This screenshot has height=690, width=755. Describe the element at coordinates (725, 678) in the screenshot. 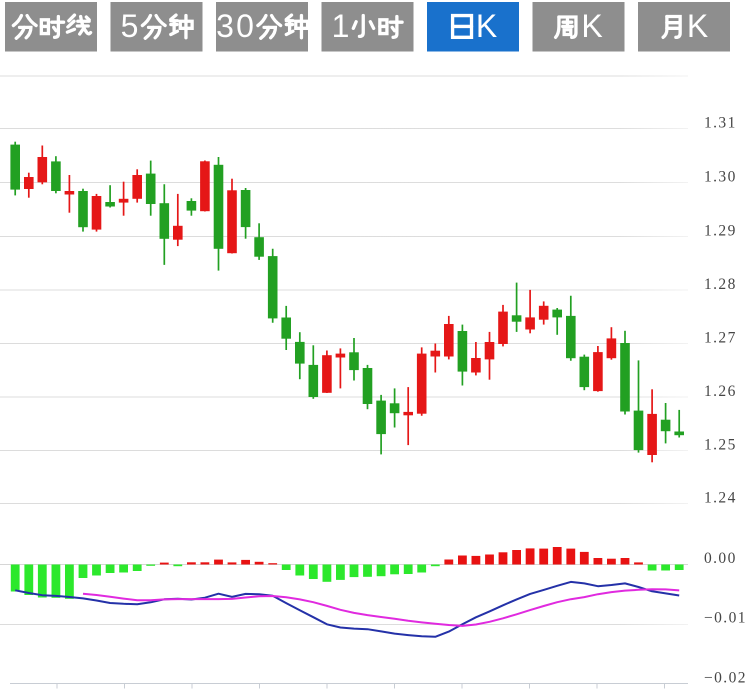

I see `svg-text: −0.02` at that location.